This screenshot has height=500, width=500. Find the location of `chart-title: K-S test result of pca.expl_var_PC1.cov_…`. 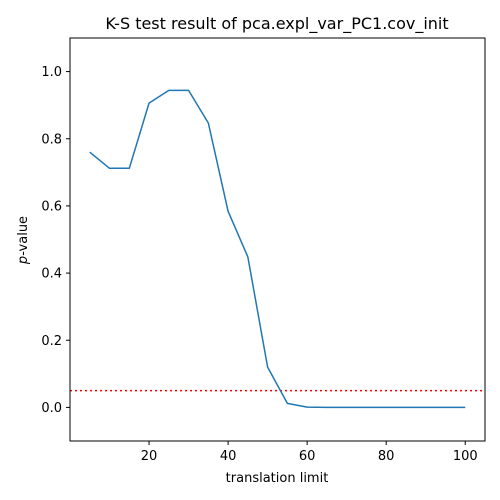

chart-title: K-S test result of pca.expl_var_PC1.cov_… is located at coordinates (276, 24).